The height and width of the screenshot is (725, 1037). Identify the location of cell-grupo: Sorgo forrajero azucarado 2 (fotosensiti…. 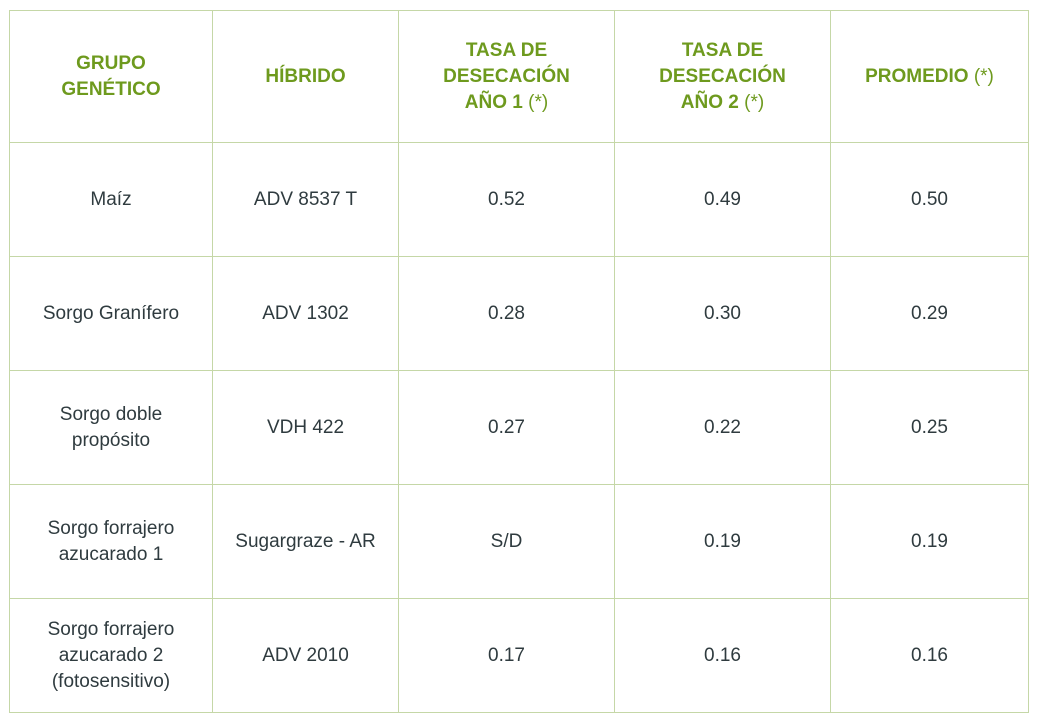
(111, 655).